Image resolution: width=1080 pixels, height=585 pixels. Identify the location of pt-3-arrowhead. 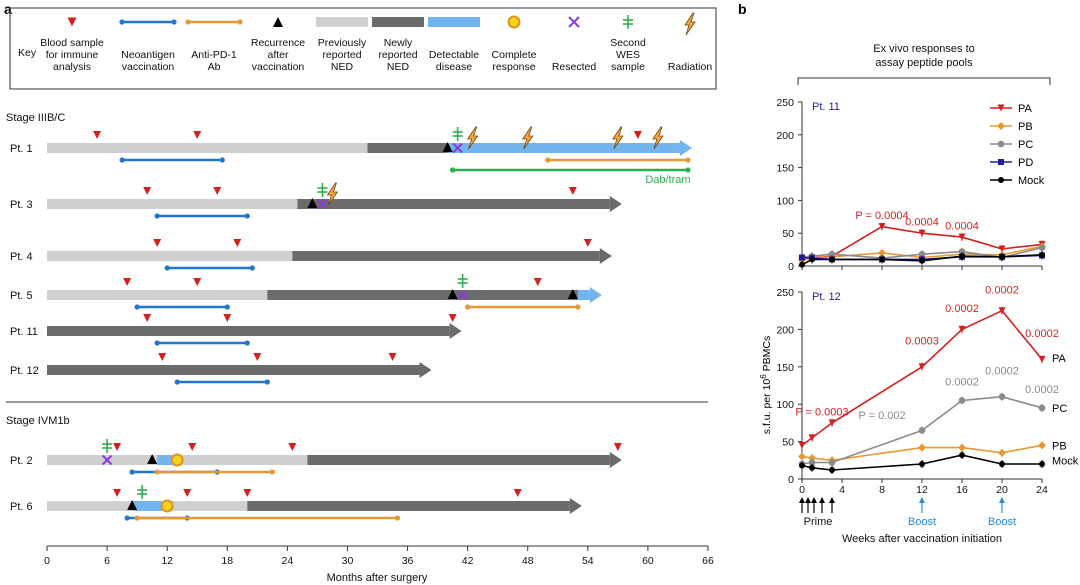
(615, 204).